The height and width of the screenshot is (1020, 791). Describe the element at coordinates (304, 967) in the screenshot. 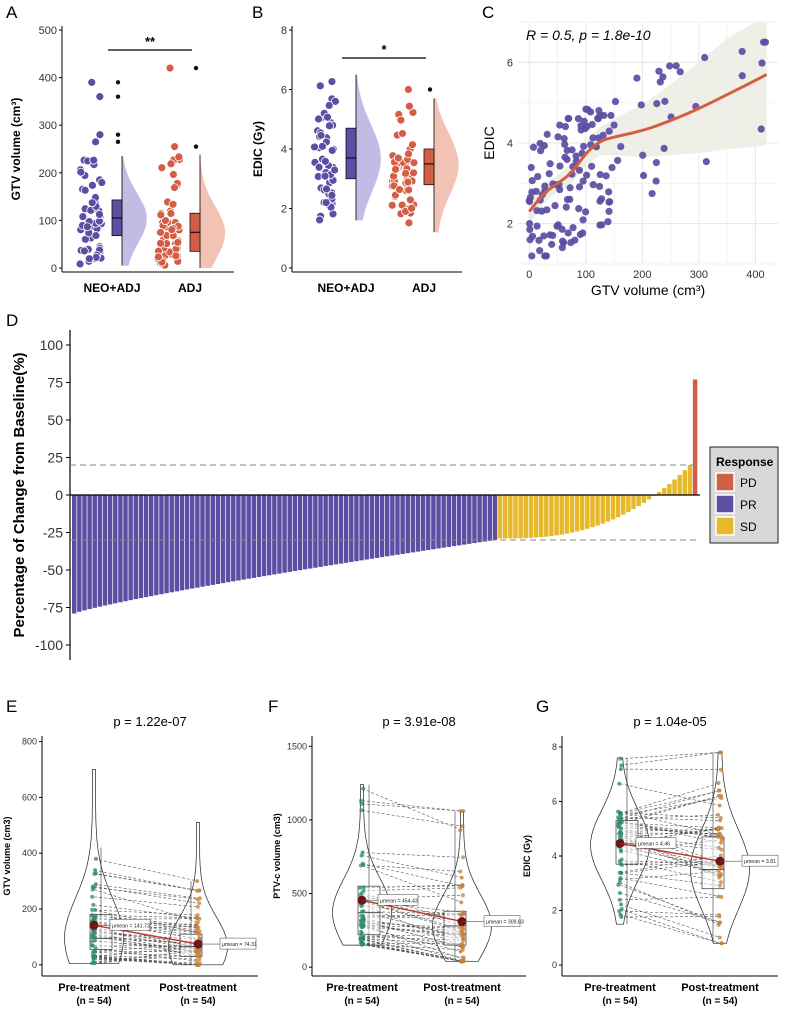

I see `y-tick-label: 0` at that location.